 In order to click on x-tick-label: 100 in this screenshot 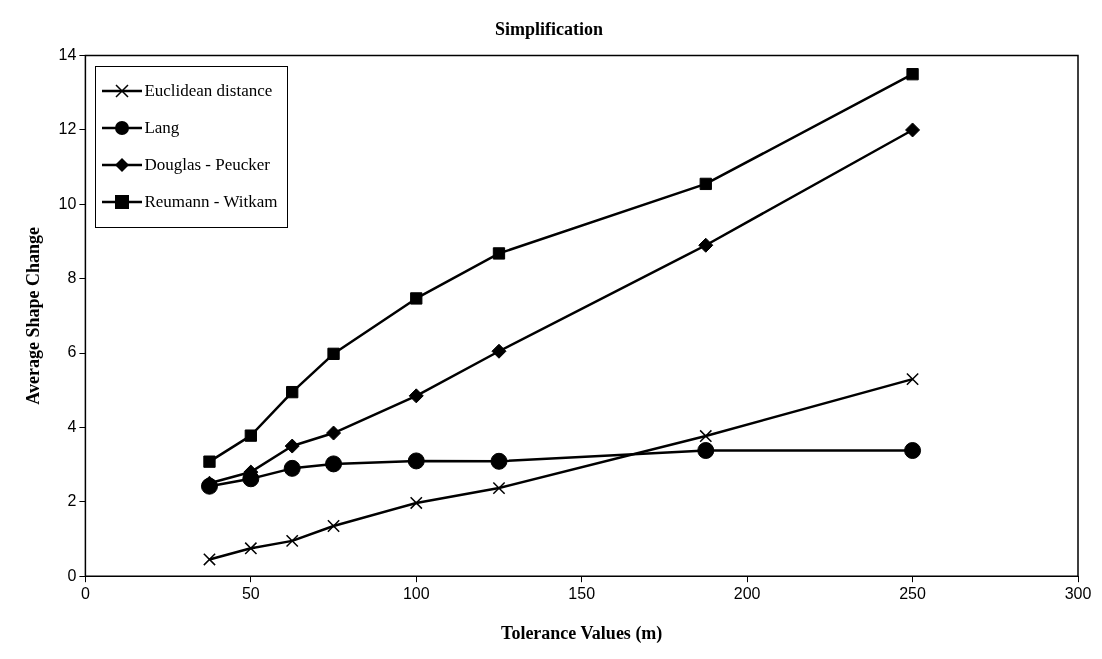, I will do `click(416, 594)`.